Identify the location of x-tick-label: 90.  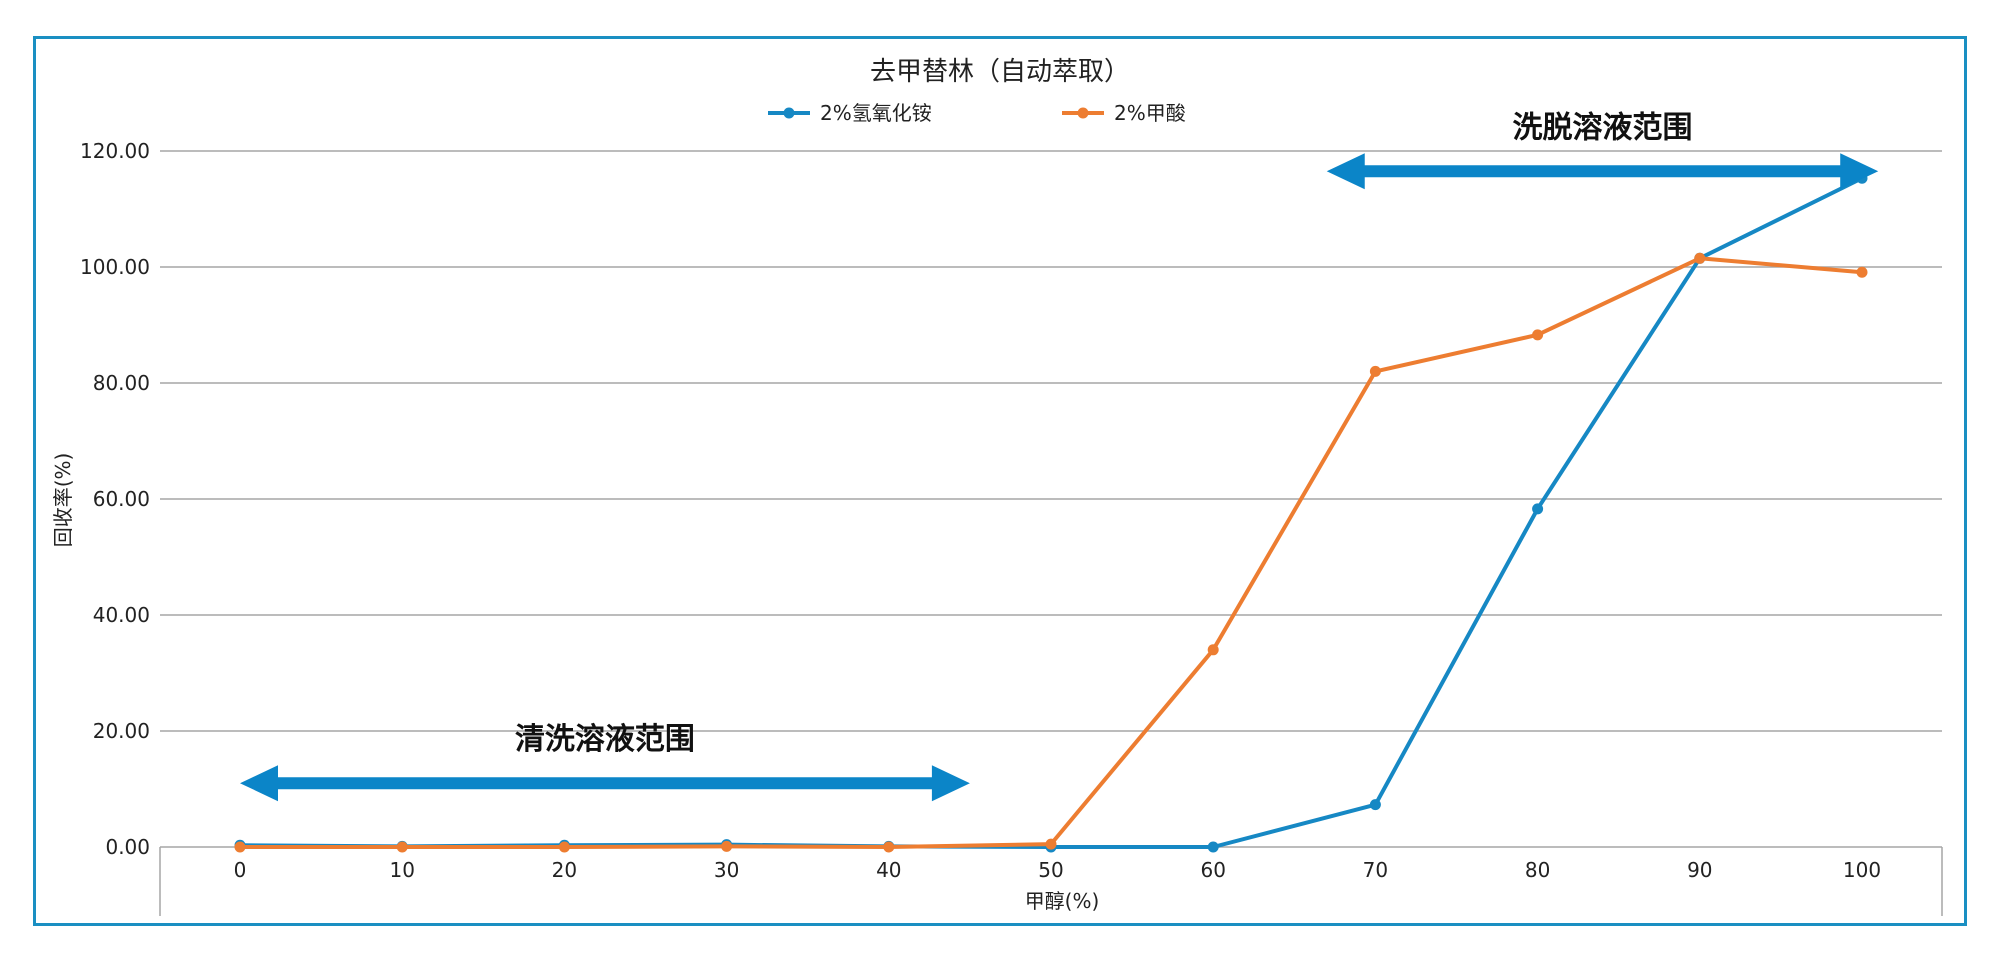
(1699, 870).